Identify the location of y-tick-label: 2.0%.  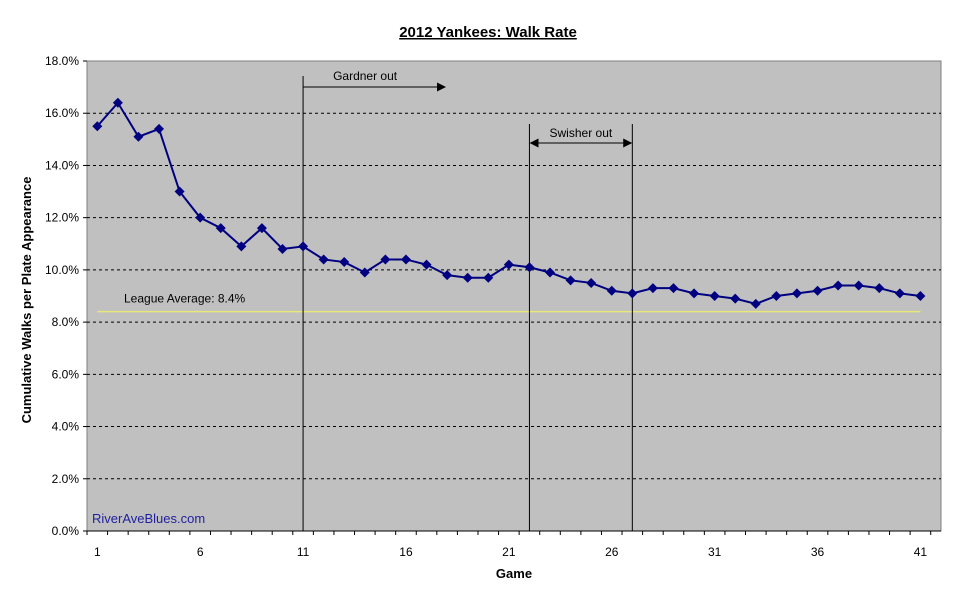
(66, 479).